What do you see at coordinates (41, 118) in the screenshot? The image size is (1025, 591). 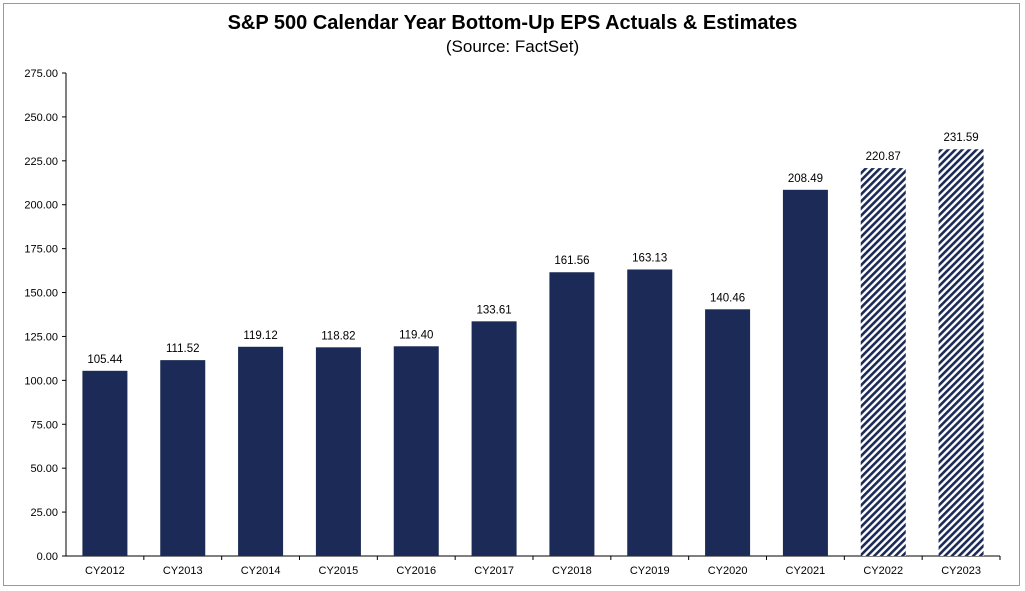 I see `y-tick-label: 250.00` at bounding box center [41, 118].